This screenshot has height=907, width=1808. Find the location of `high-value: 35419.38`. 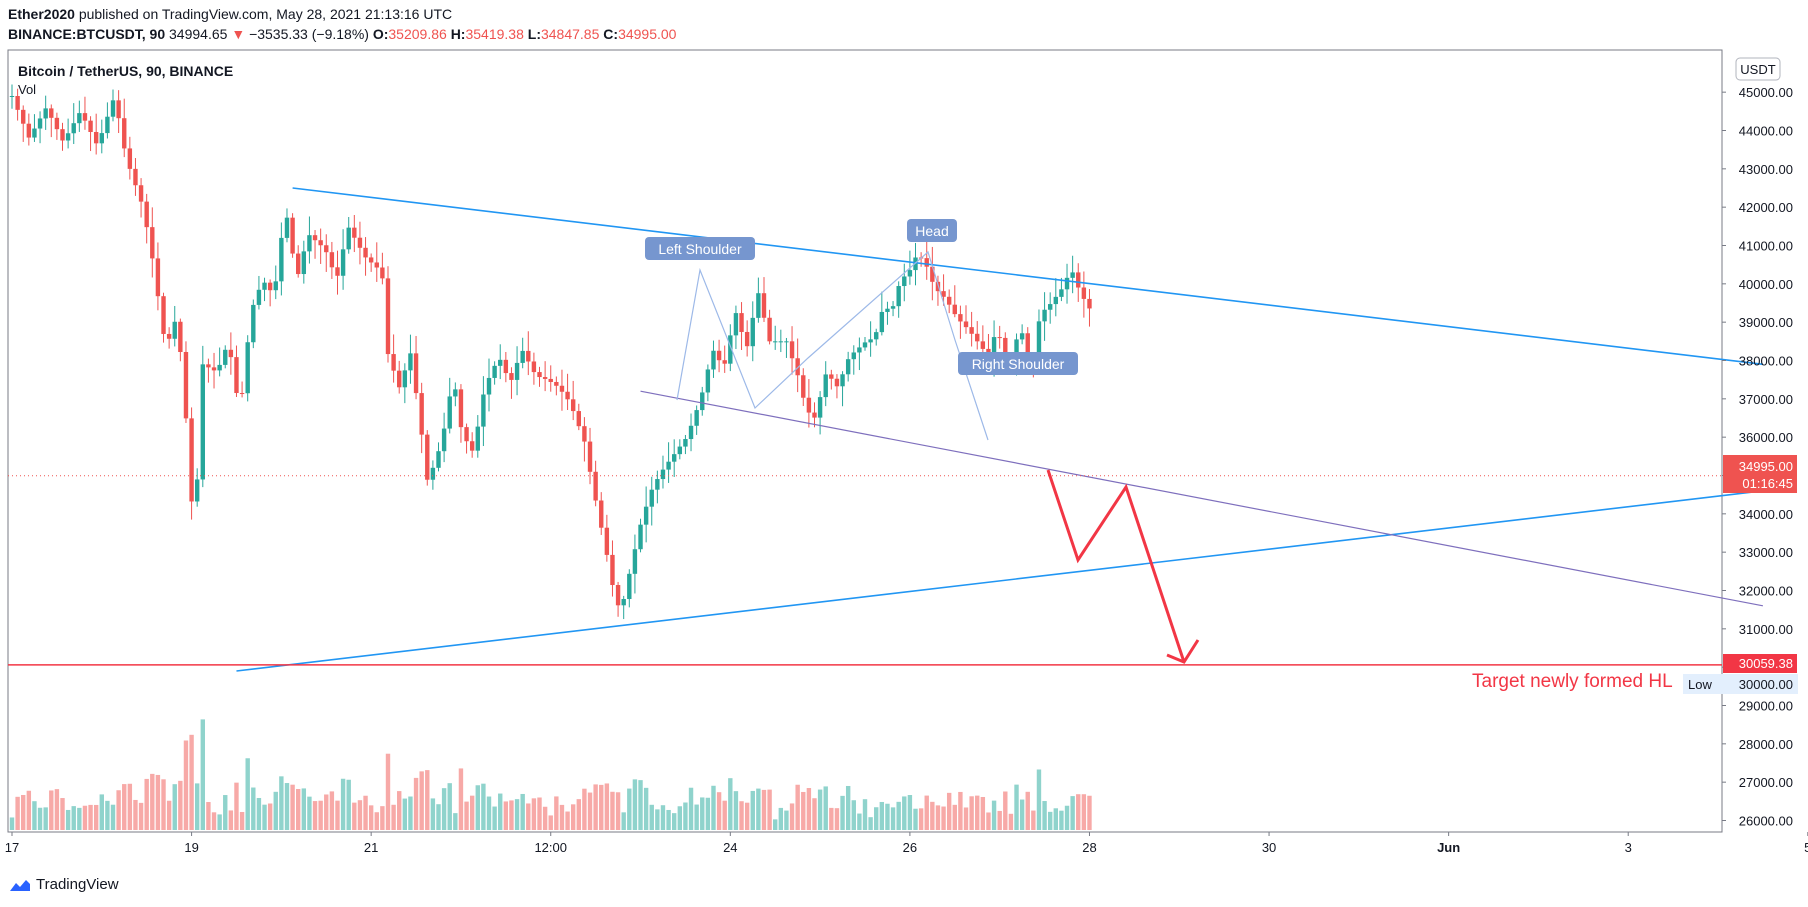

high-value: 35419.38 is located at coordinates (494, 34).